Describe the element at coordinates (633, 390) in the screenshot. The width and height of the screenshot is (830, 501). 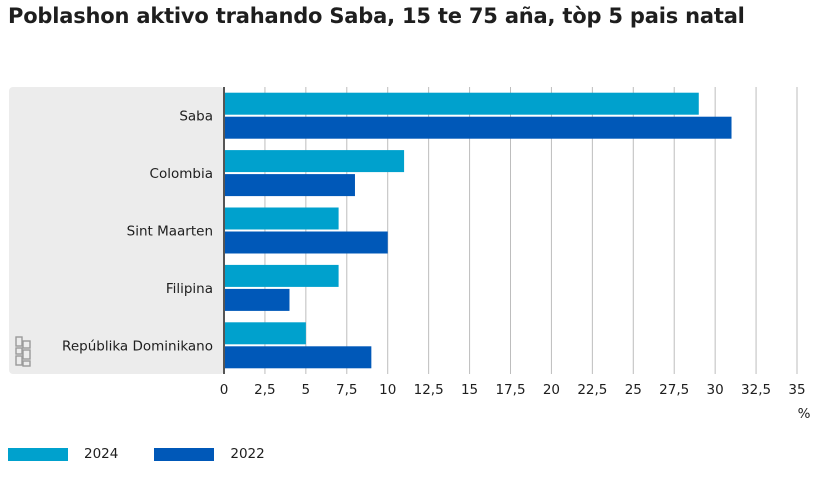
I see `x-tick-label: 25` at that location.